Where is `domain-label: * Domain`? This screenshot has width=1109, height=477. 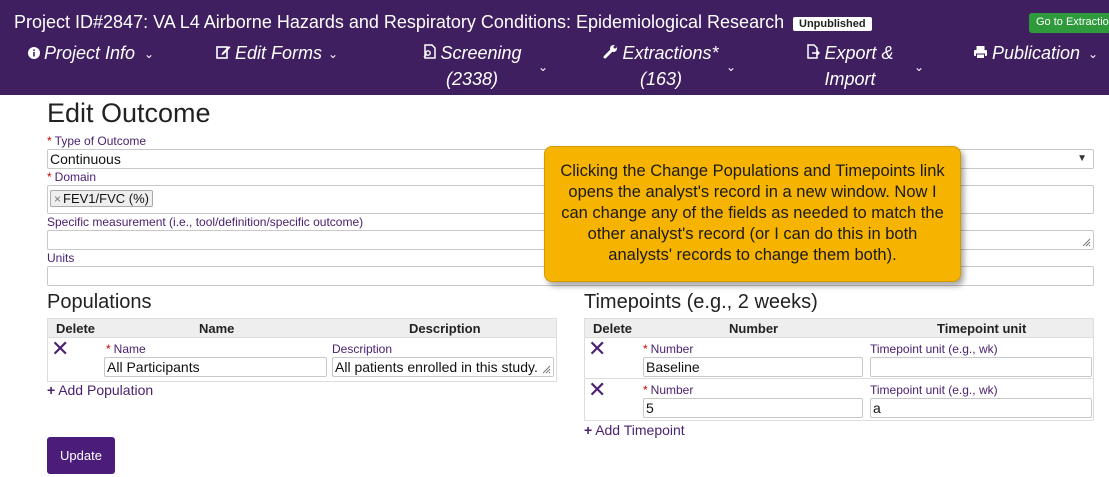
domain-label: * Domain is located at coordinates (72, 177).